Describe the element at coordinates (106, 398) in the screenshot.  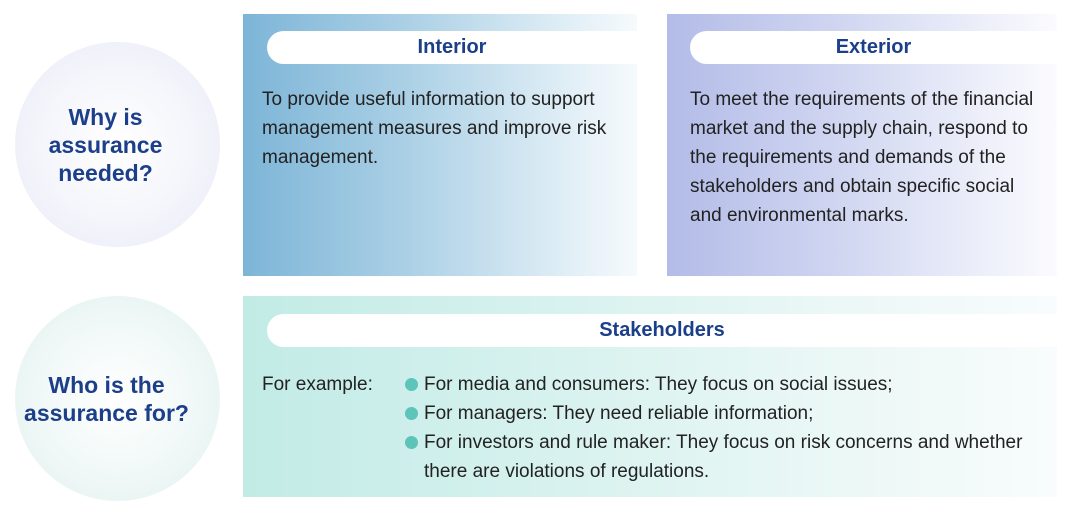
I see `who-assurance-question: Who is the assurance for?` at that location.